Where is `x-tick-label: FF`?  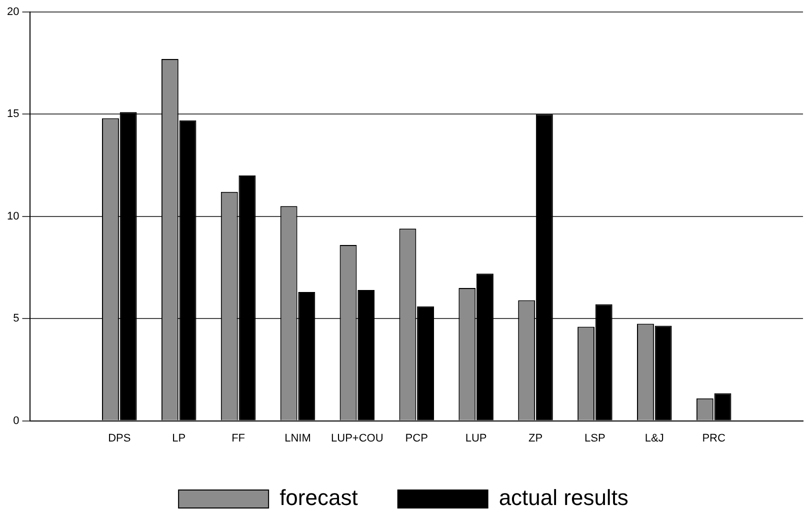
x-tick-label: FF is located at coordinates (239, 438).